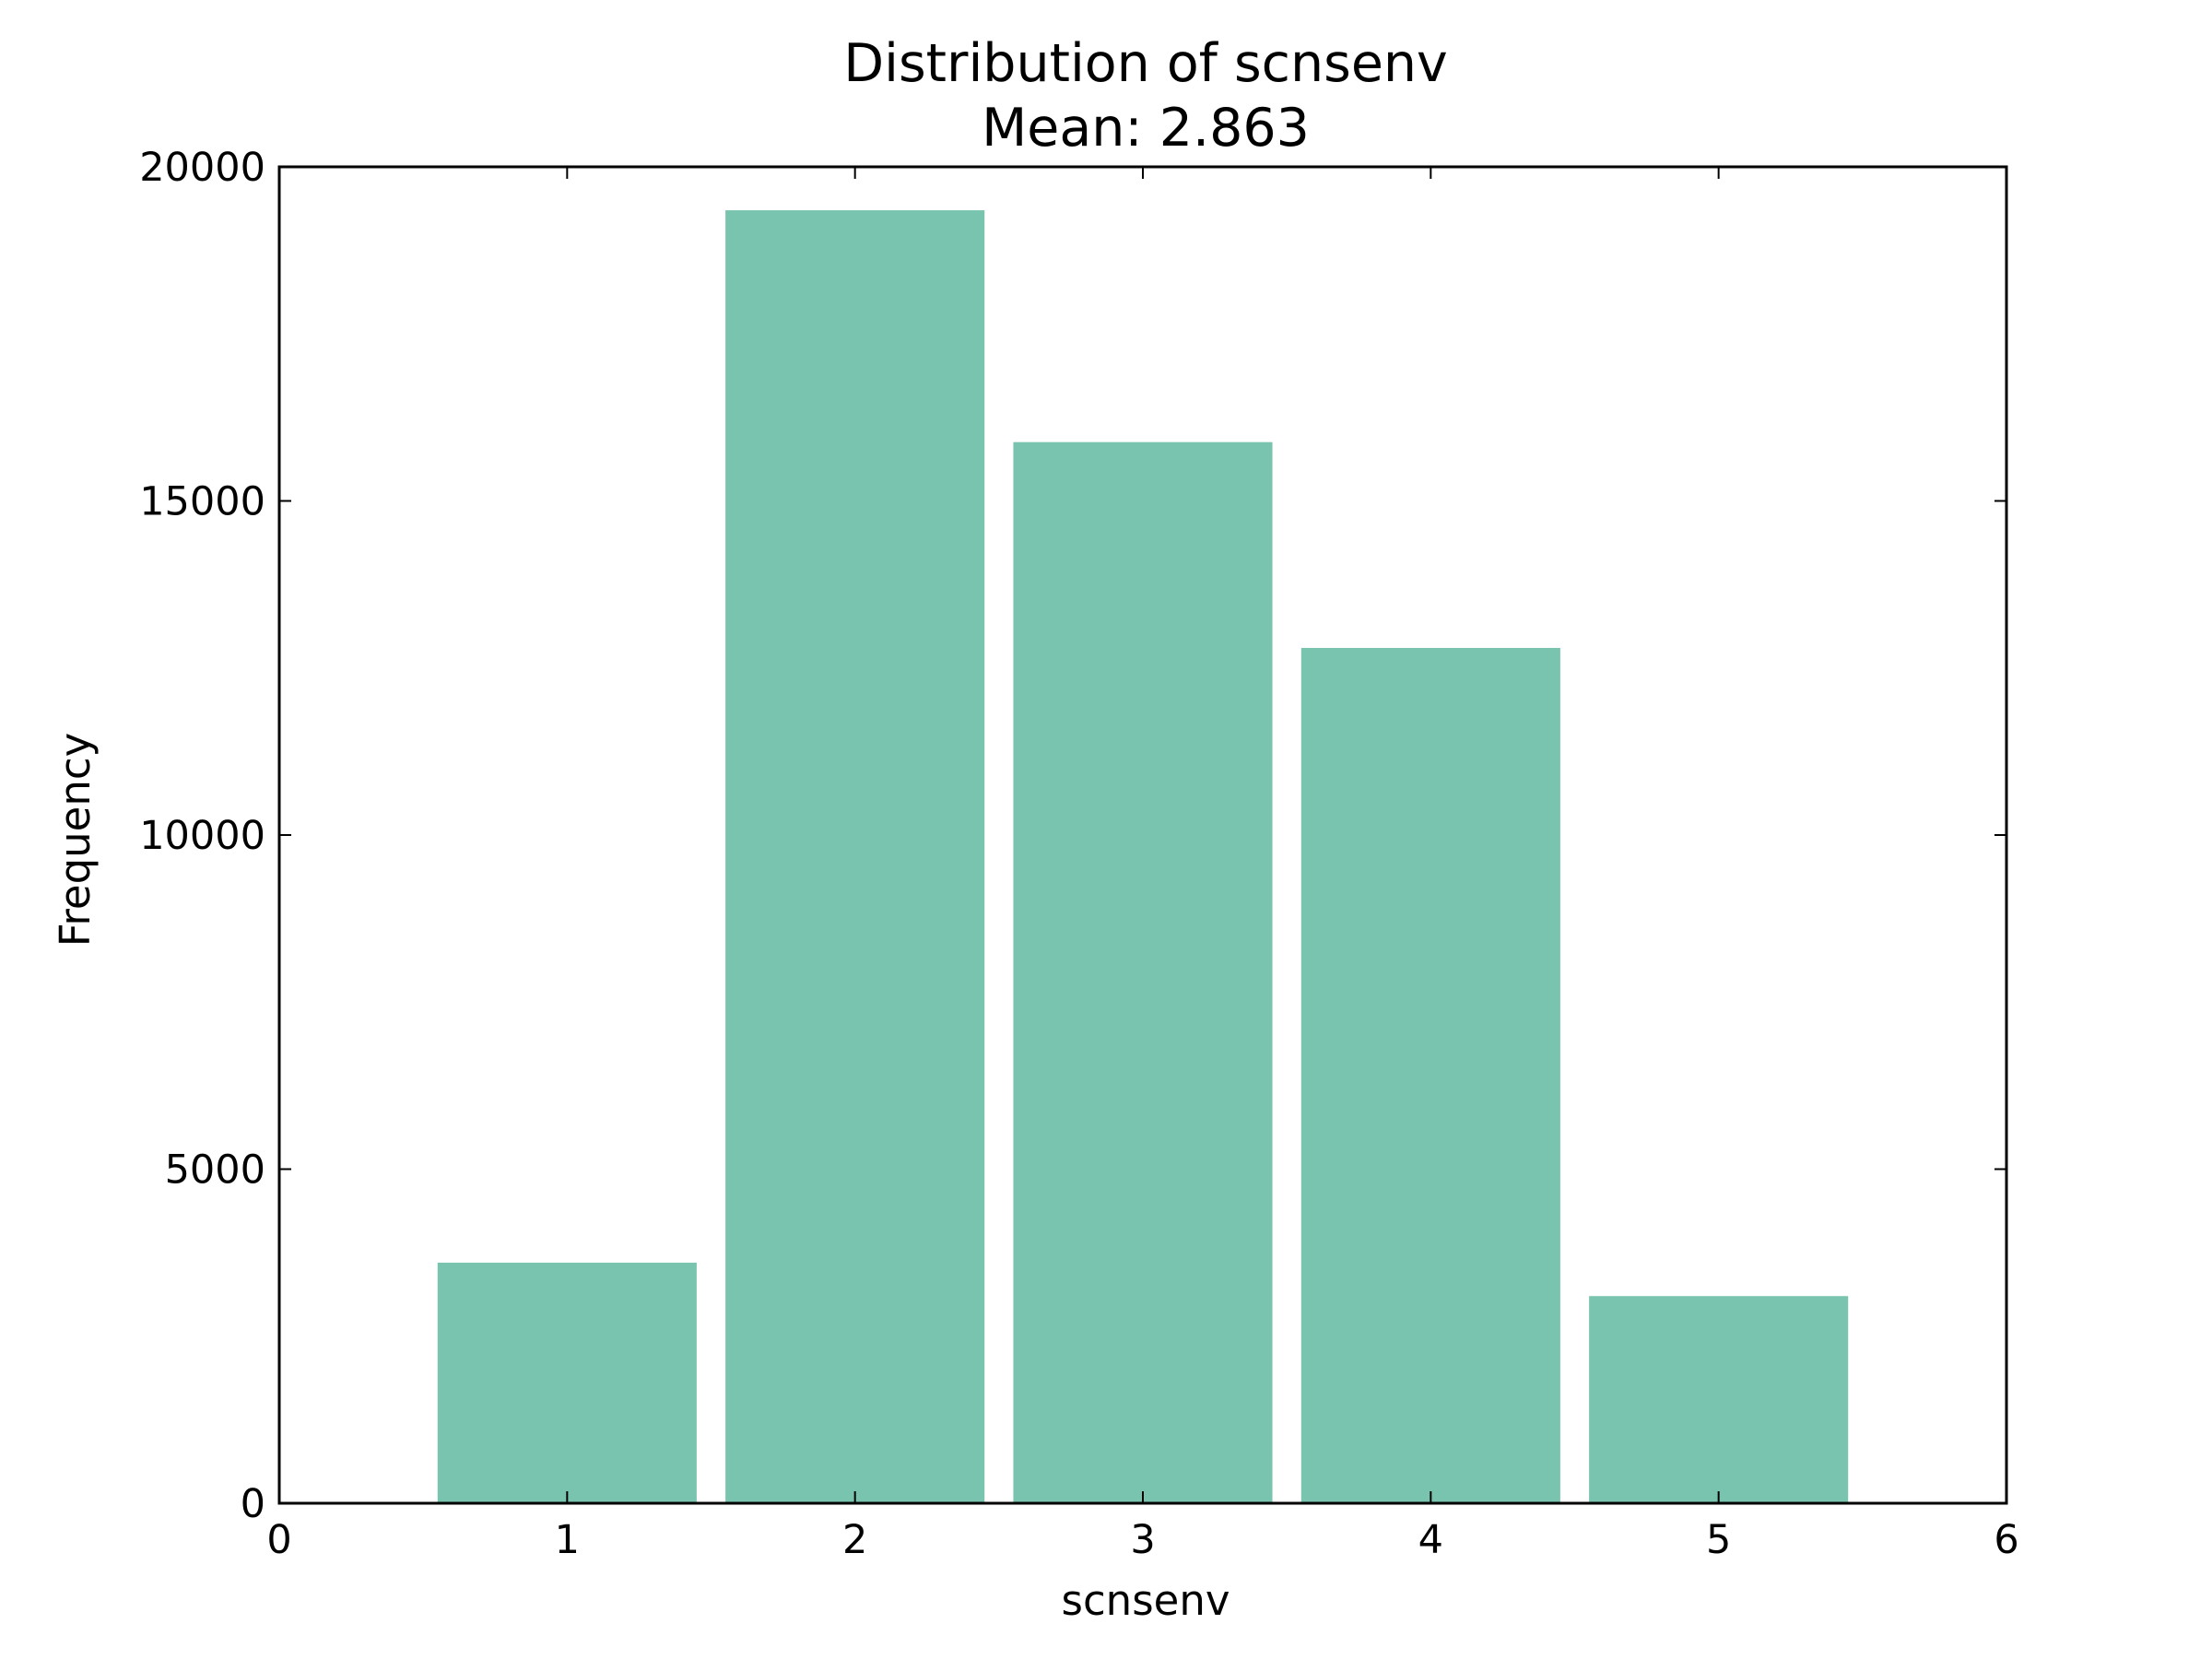 This screenshot has width=2212, height=1659. I want to click on x-tick-label-4: 4, so click(1430, 1540).